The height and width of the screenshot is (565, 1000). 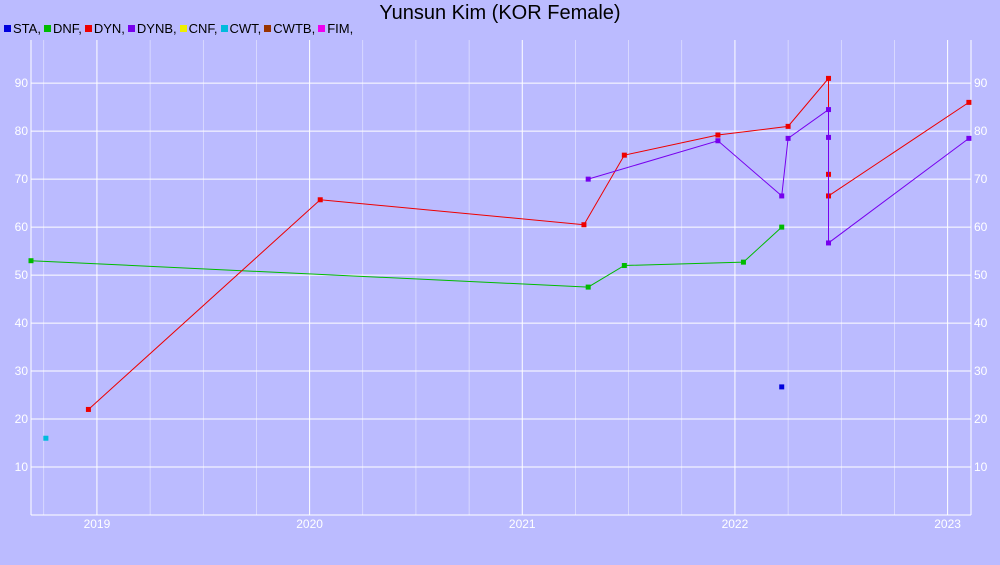 I want to click on y-tick-label-left: 60, so click(x=22, y=227).